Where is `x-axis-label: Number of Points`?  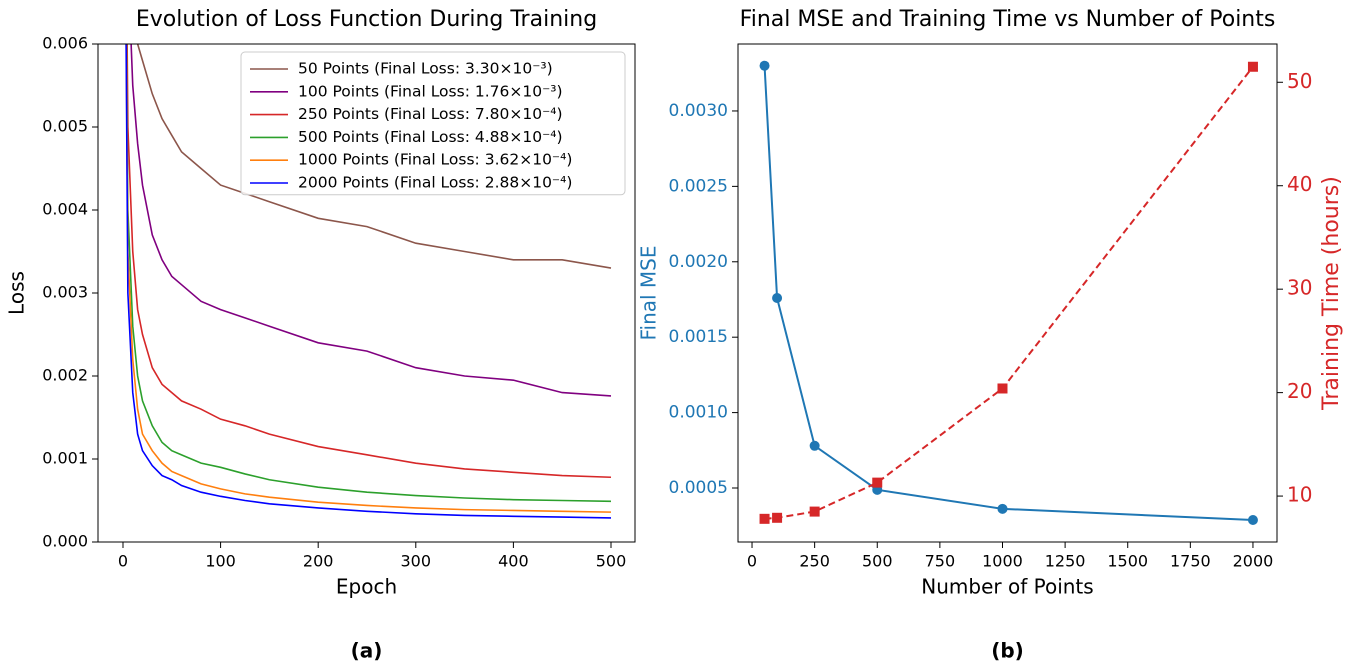
x-axis-label: Number of Points is located at coordinates (1007, 587).